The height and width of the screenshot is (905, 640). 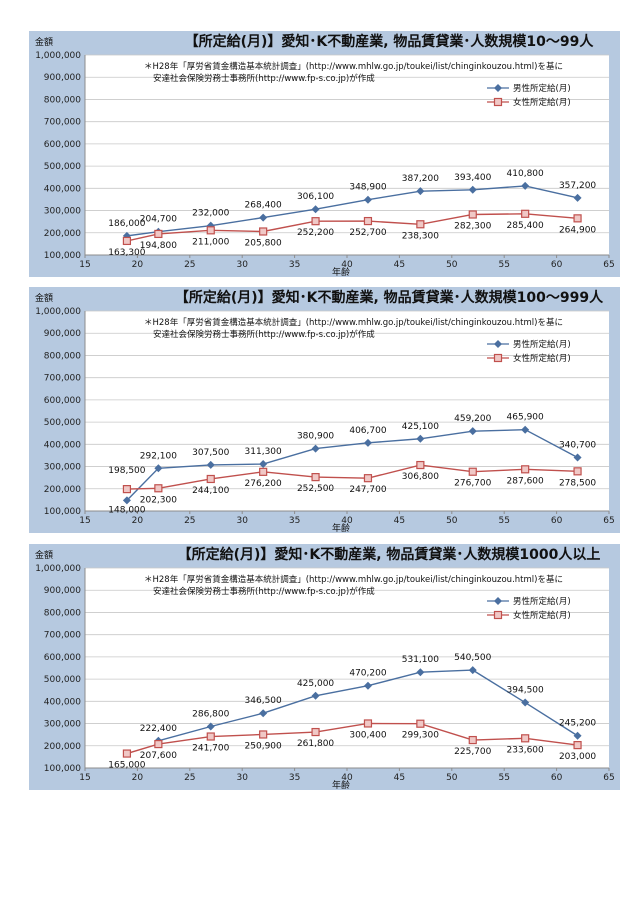 I want to click on x-tick-label: 20, so click(x=138, y=778).